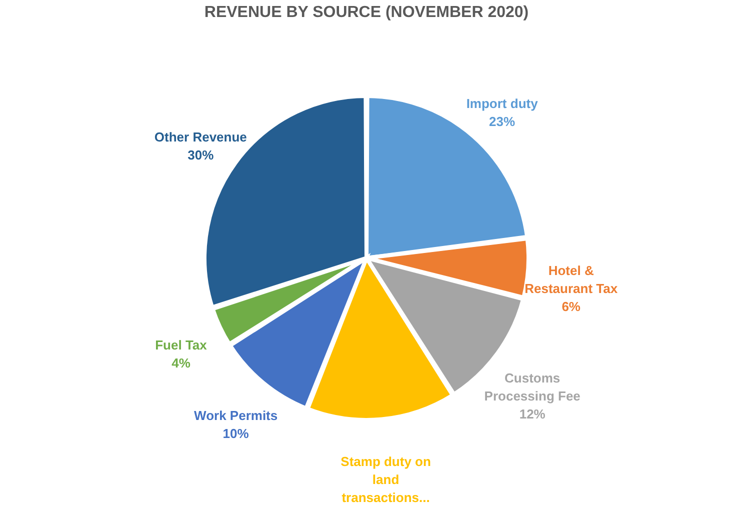 Image resolution: width=733 pixels, height=522 pixels. I want to click on slice-label: Work Permits, so click(236, 415).